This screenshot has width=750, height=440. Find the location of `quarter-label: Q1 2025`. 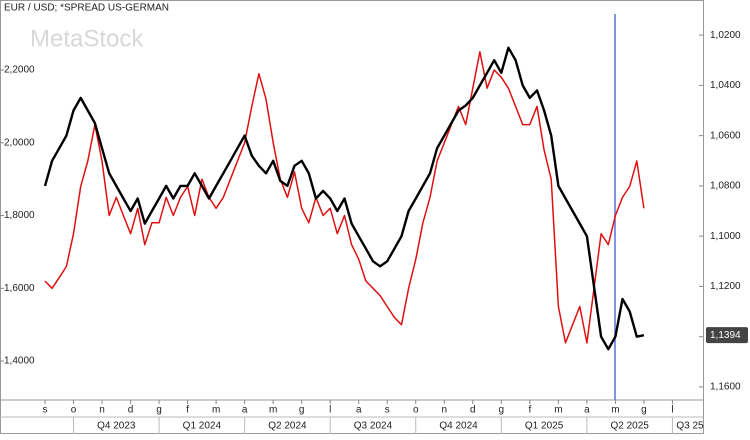

quarter-label: Q1 2025 is located at coordinates (544, 426).